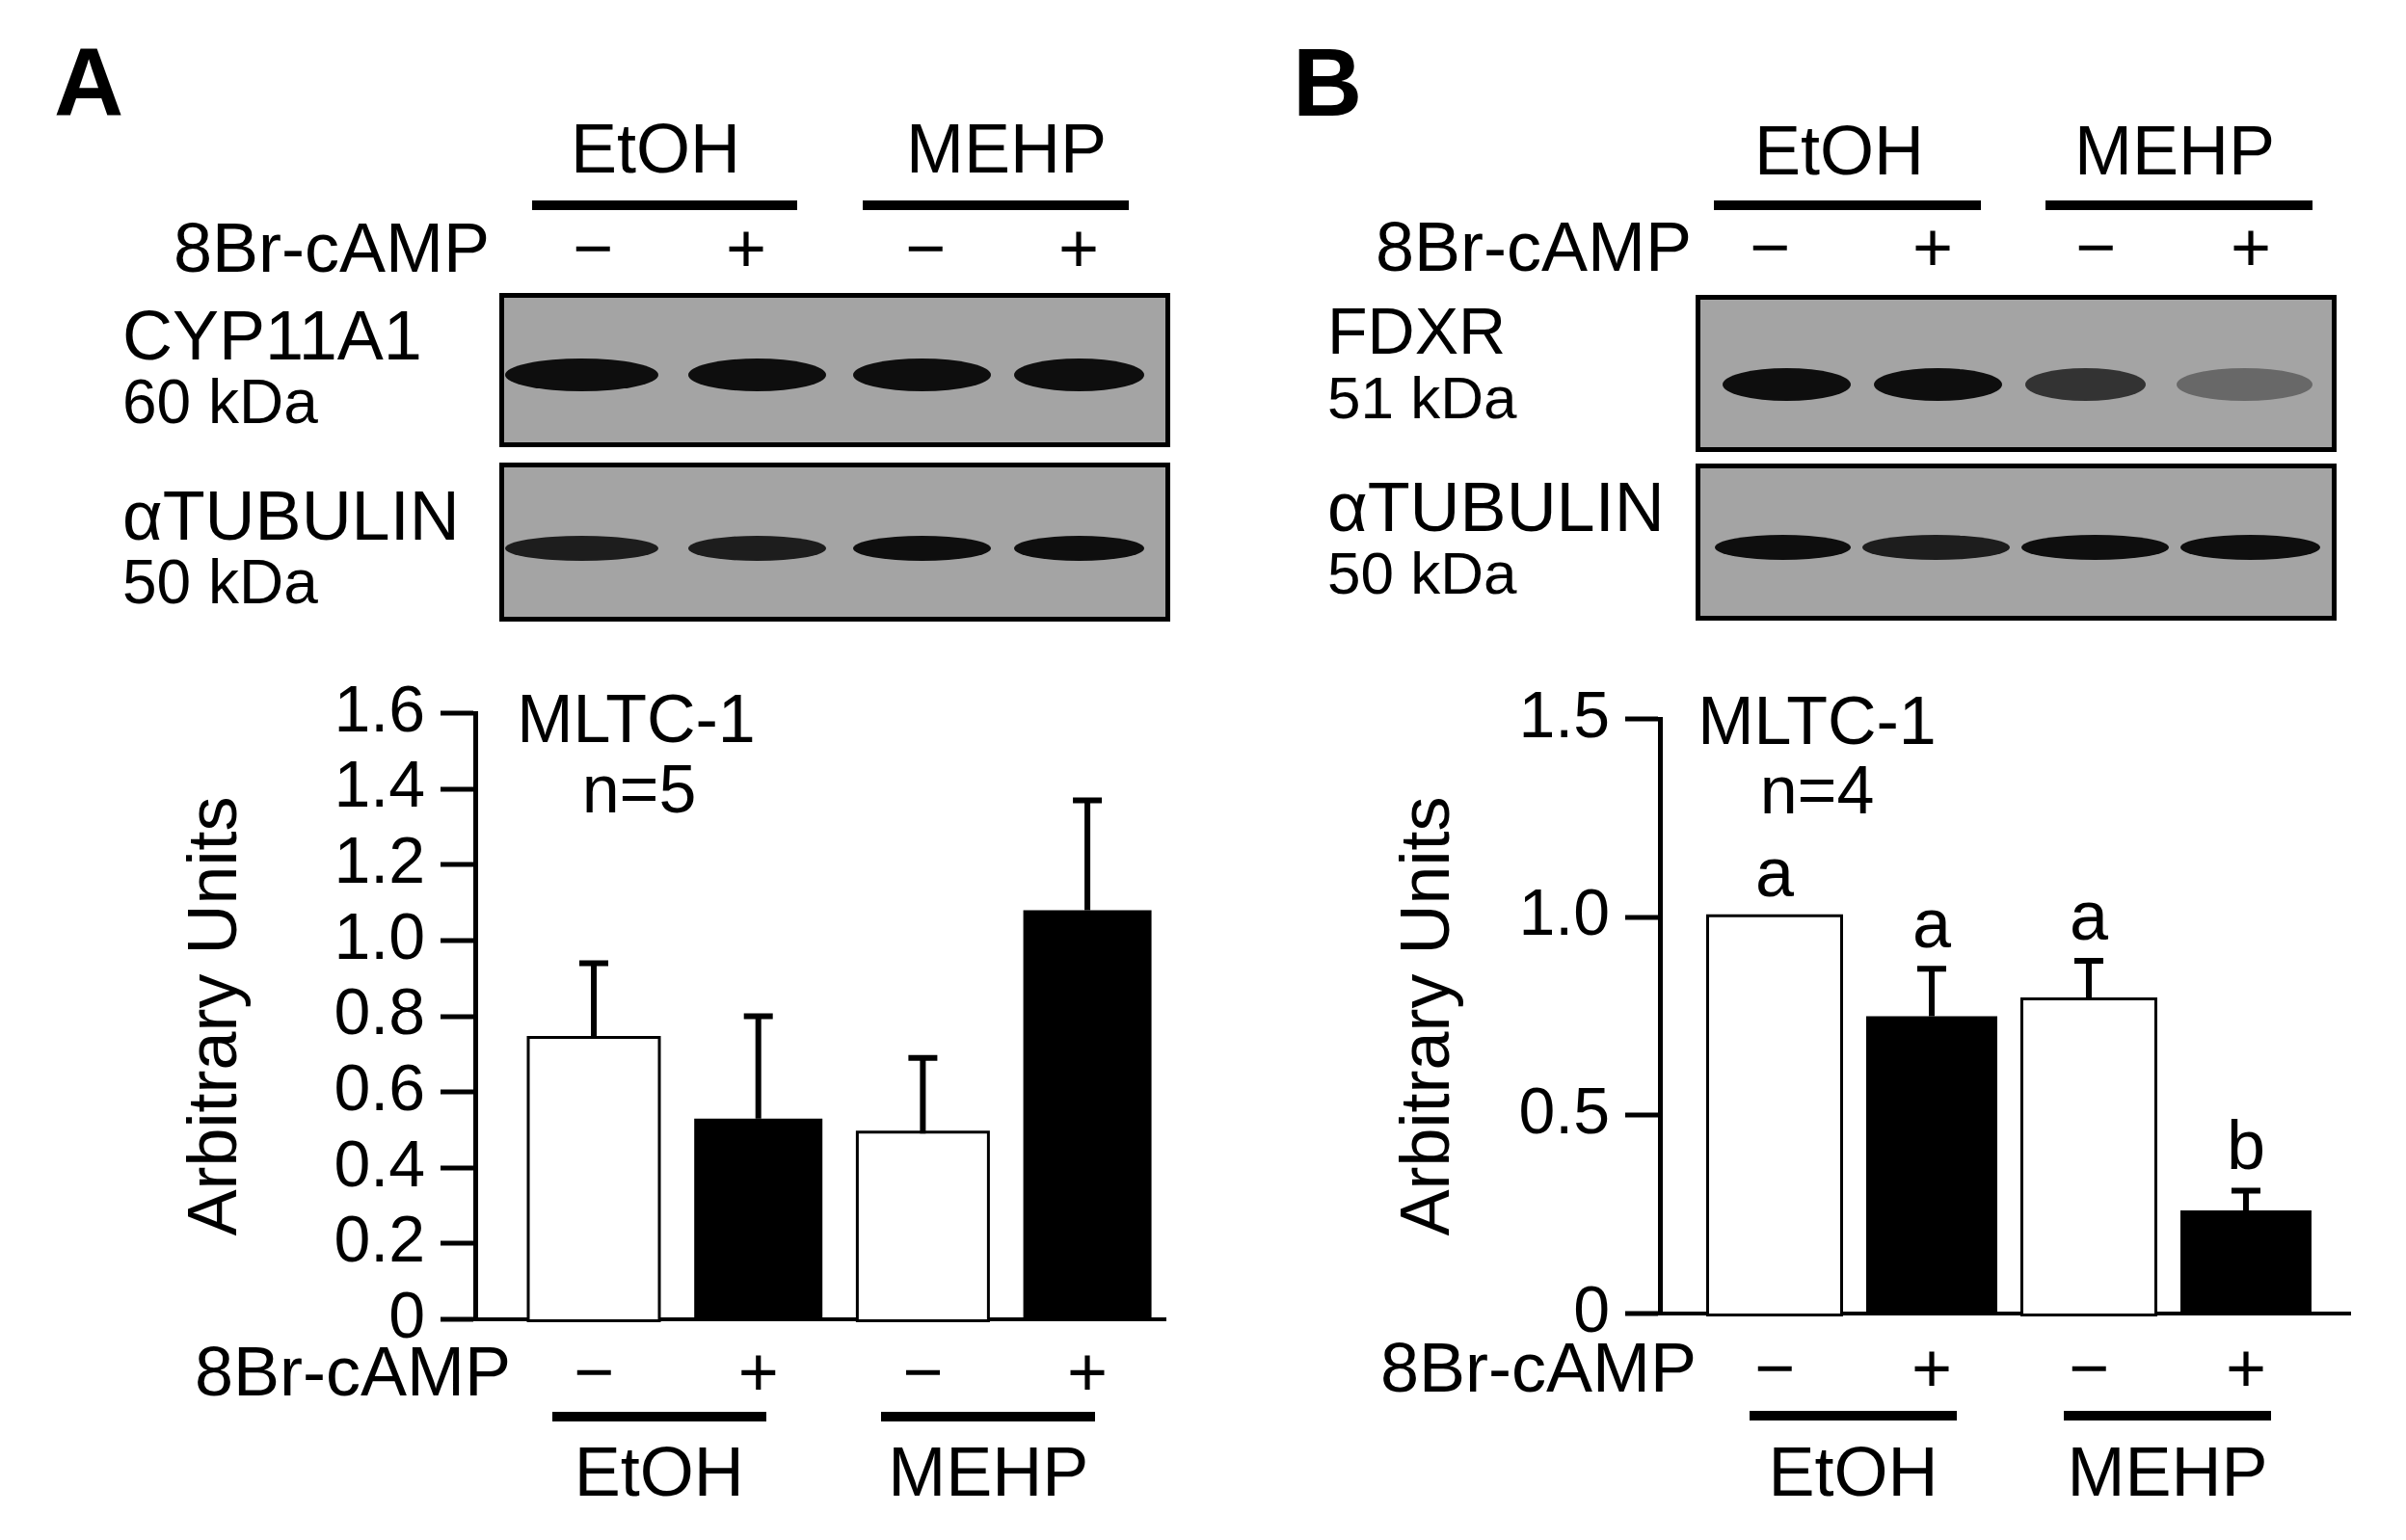  I want to click on data-label: b, so click(2245, 1145).